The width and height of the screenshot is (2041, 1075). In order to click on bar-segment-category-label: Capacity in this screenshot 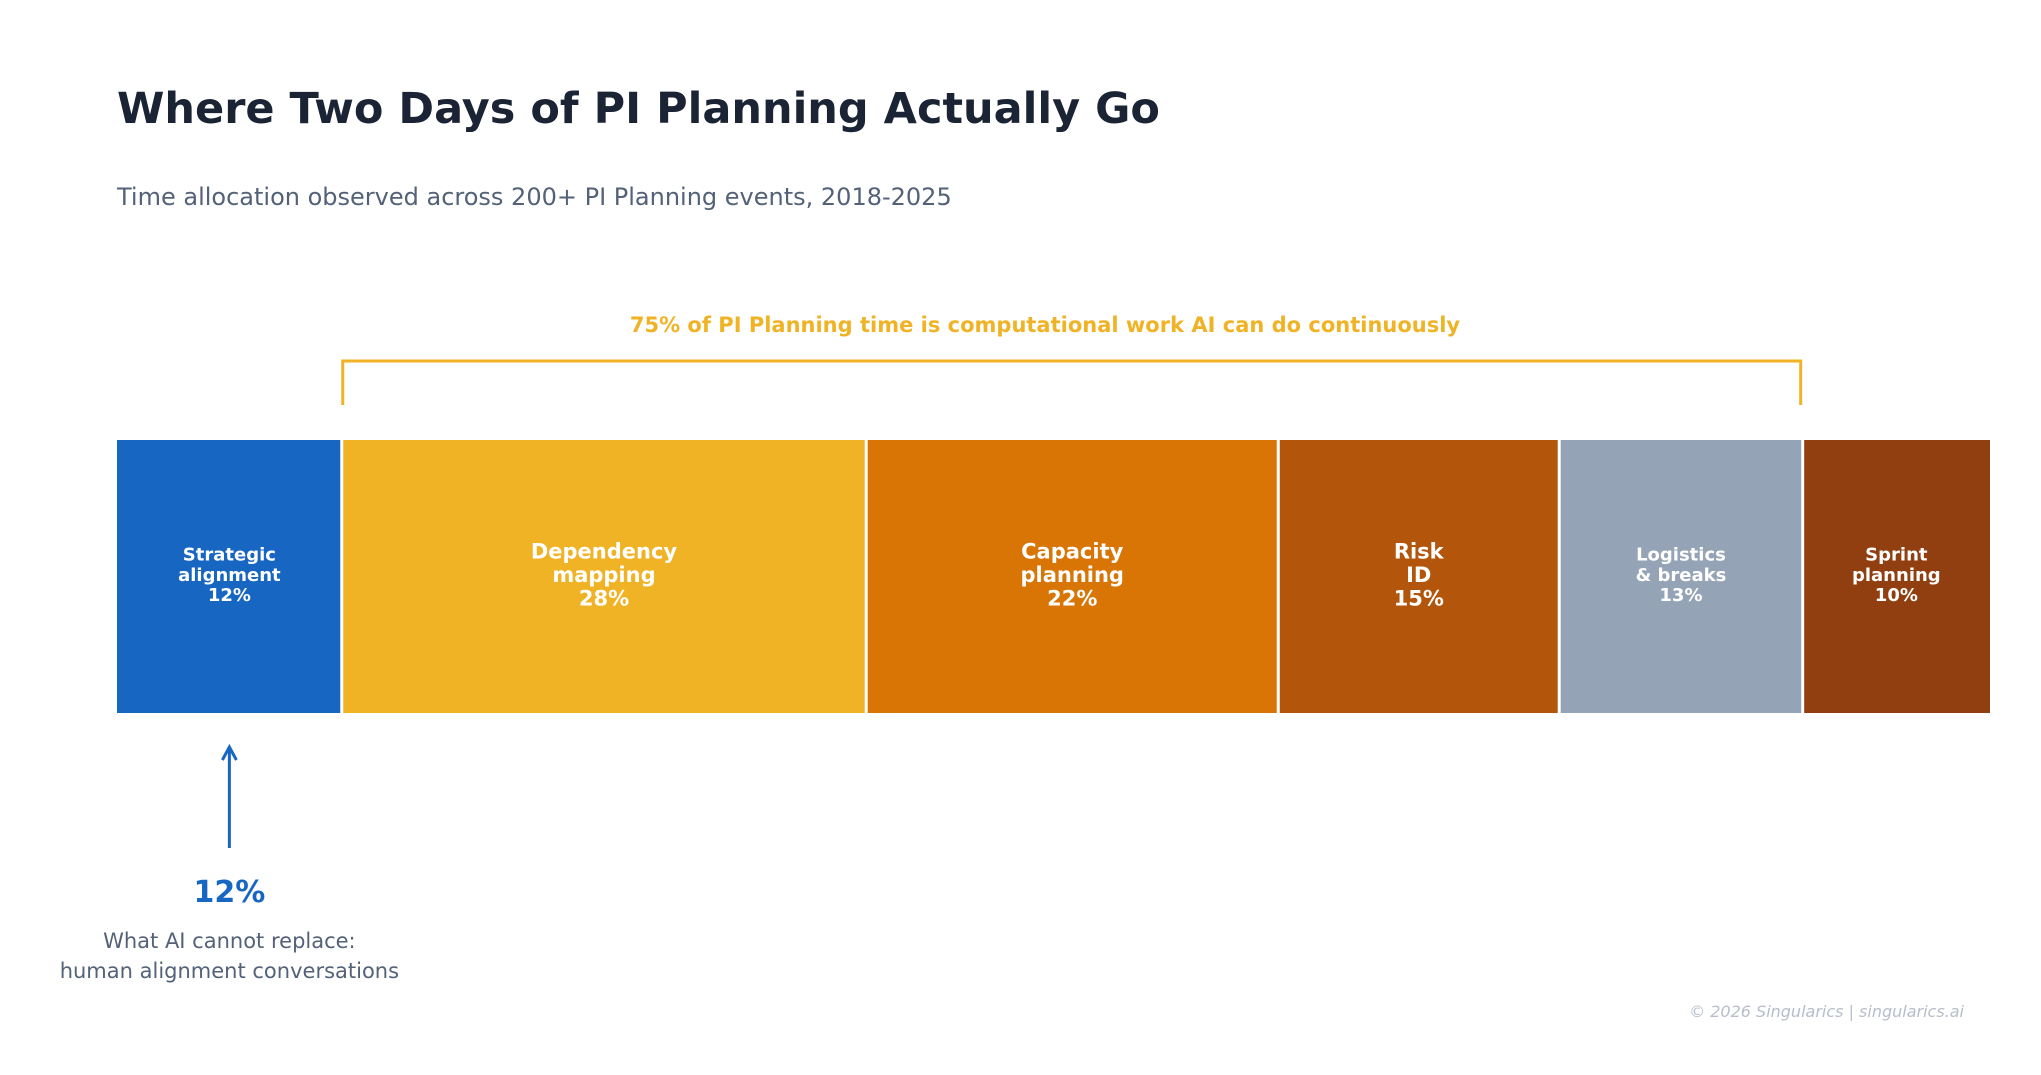, I will do `click(1072, 551)`.